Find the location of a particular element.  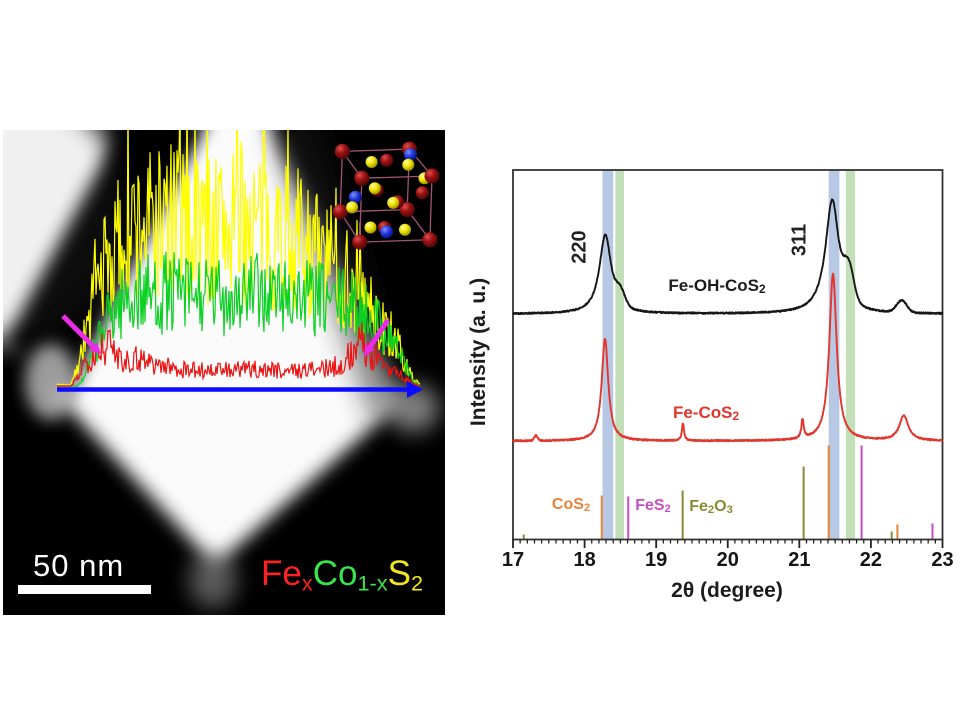

scale-bar-label: 50 nm is located at coordinates (79, 565).